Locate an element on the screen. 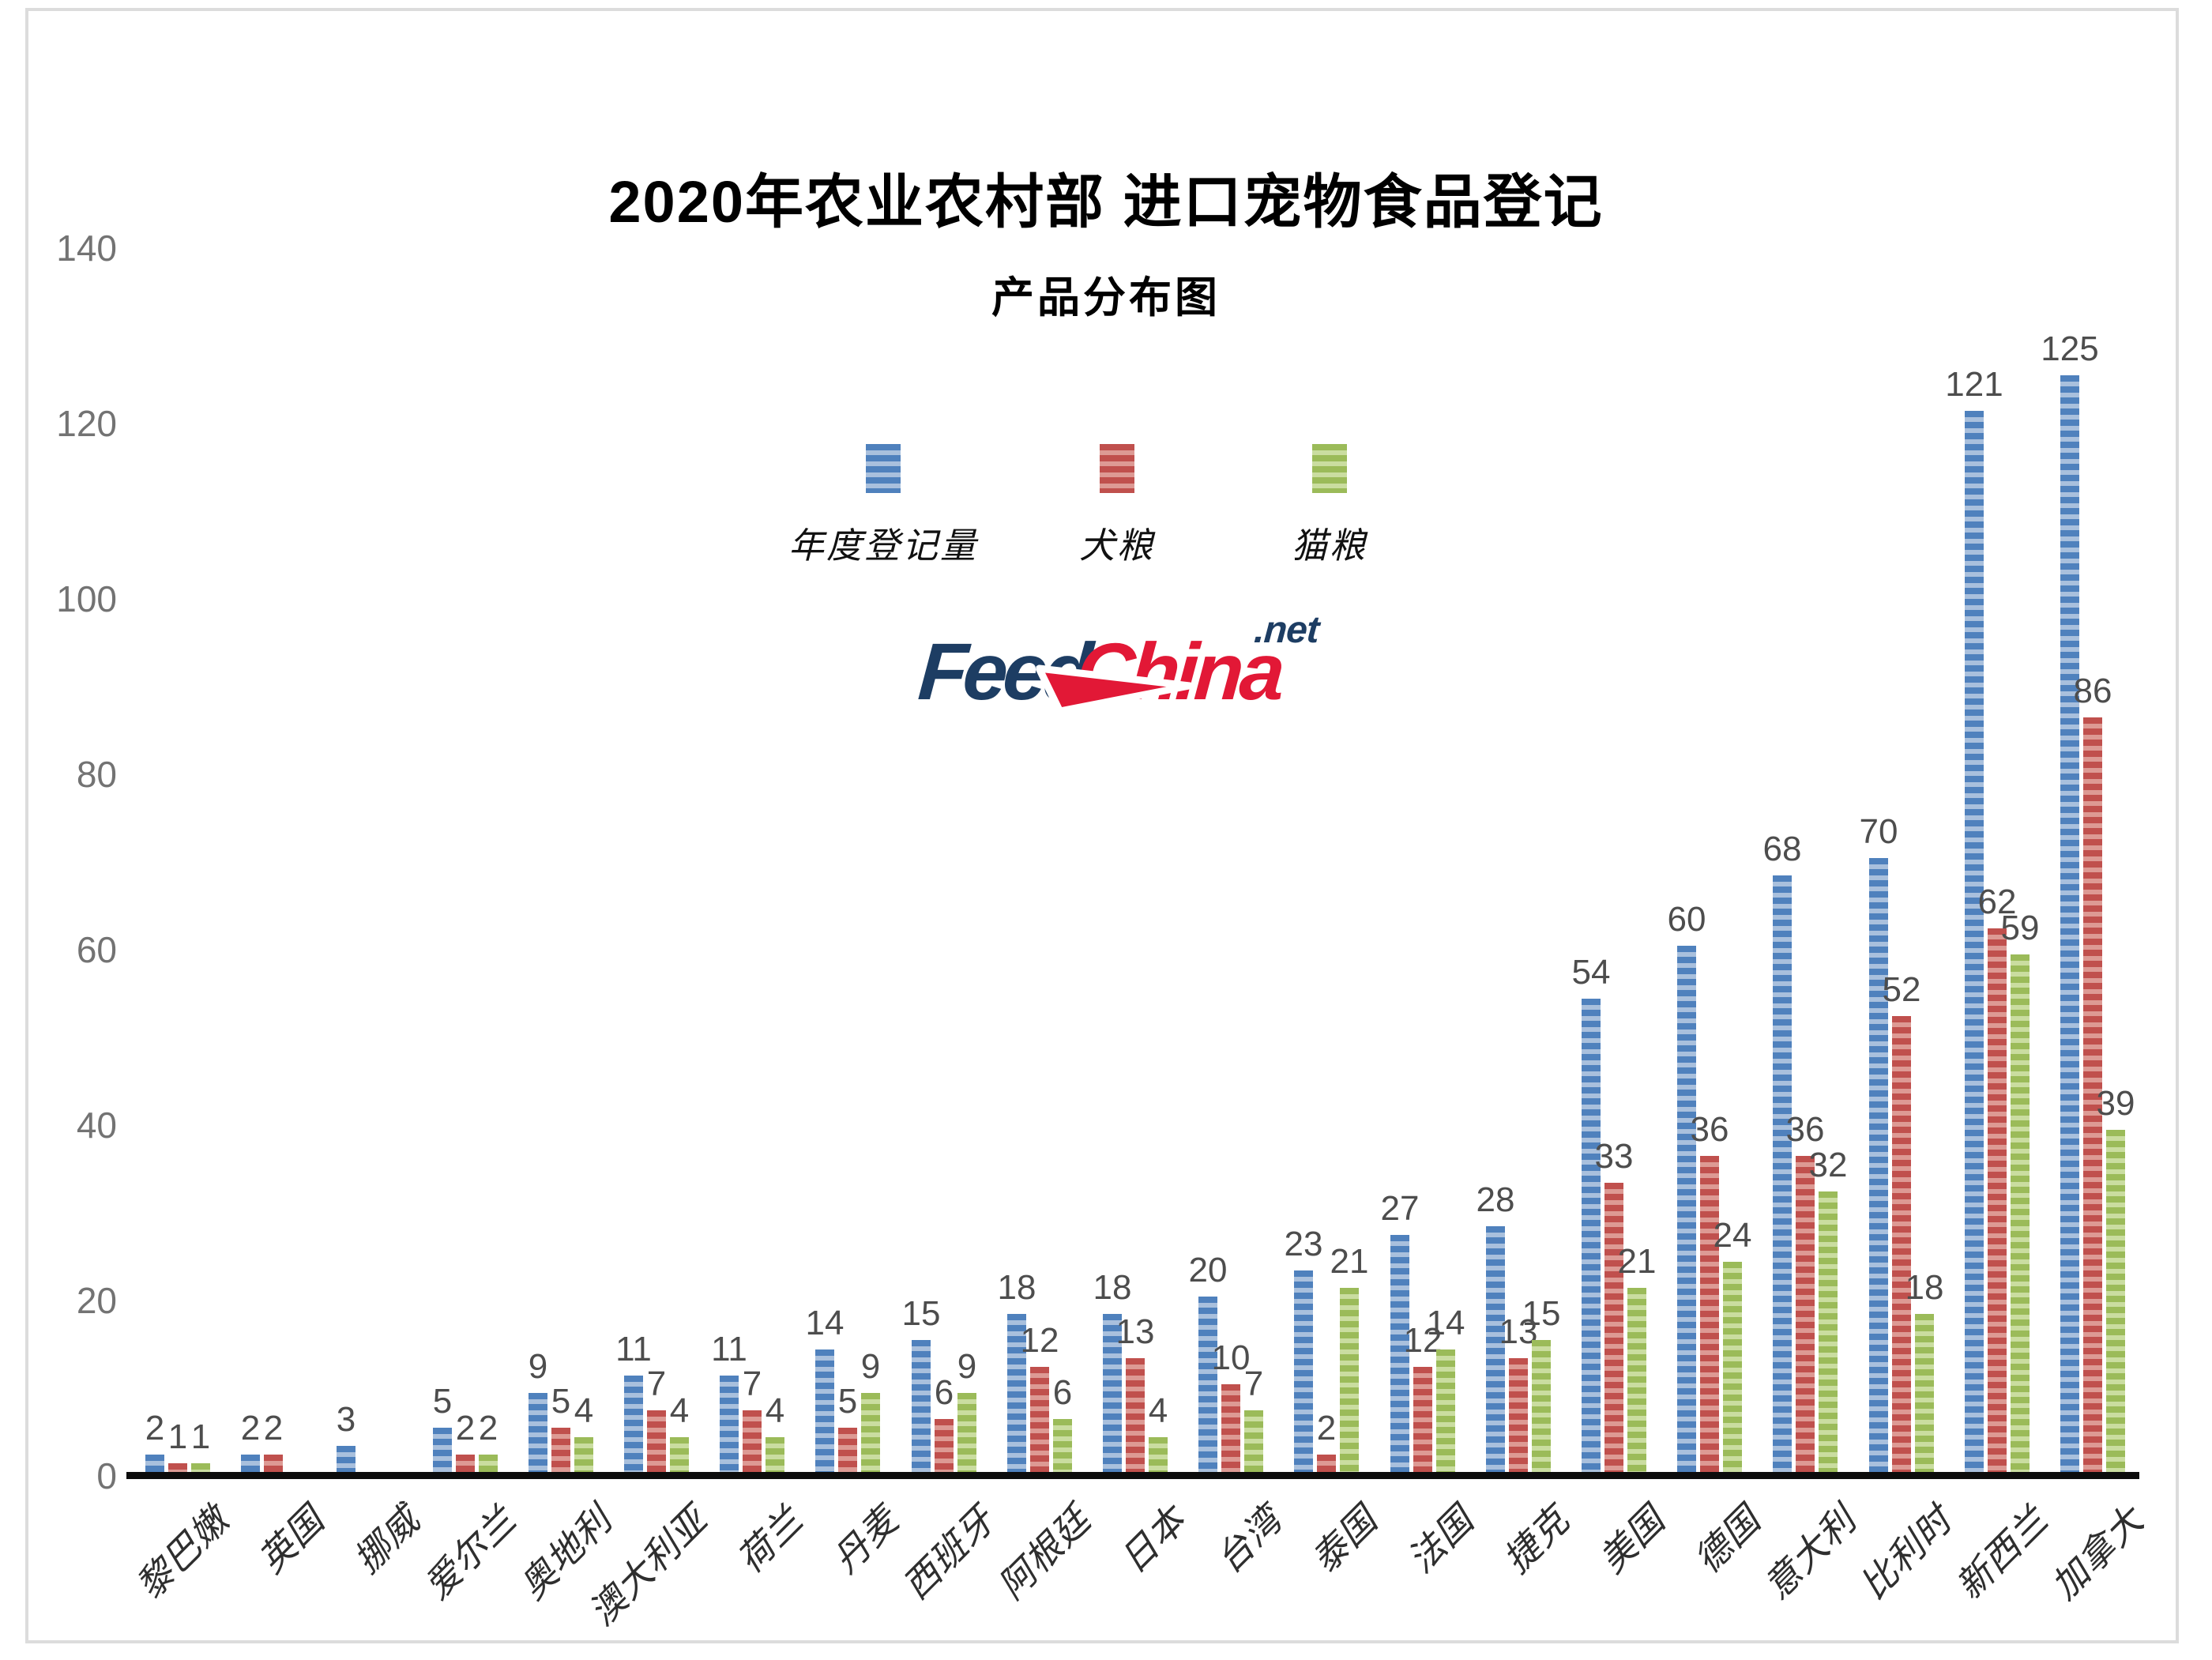  bar-value-label: 68 is located at coordinates (1782, 849).